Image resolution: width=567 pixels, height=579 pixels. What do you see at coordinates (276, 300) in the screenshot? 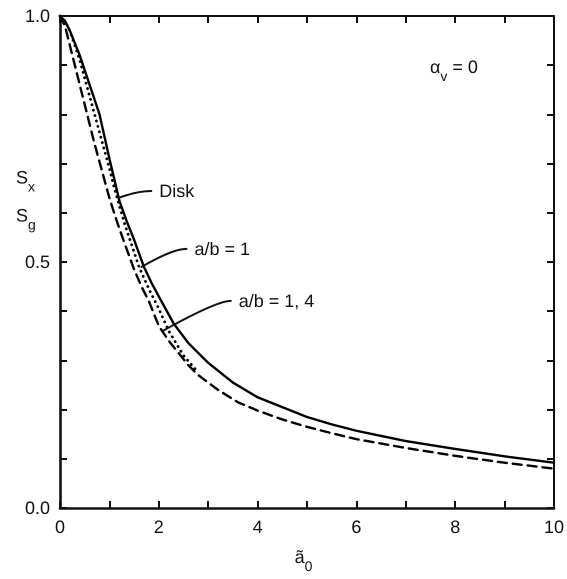
I see `annotation: a/b = 1, 4` at bounding box center [276, 300].